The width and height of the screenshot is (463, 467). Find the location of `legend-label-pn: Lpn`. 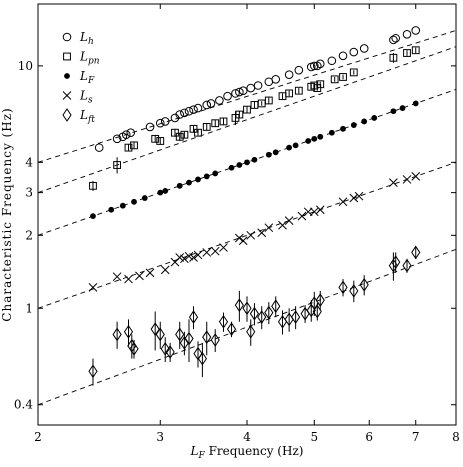

legend-label-pn: Lpn is located at coordinates (89, 58).